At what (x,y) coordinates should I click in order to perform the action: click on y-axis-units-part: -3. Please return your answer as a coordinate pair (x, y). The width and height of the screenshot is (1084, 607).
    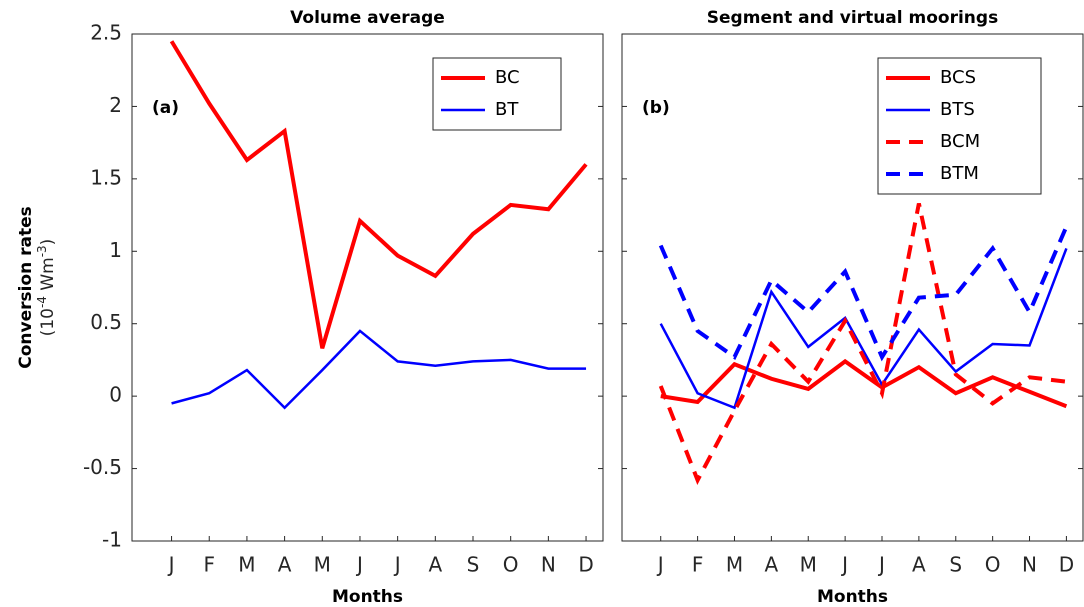
    Looking at the image, I should click on (42, 251).